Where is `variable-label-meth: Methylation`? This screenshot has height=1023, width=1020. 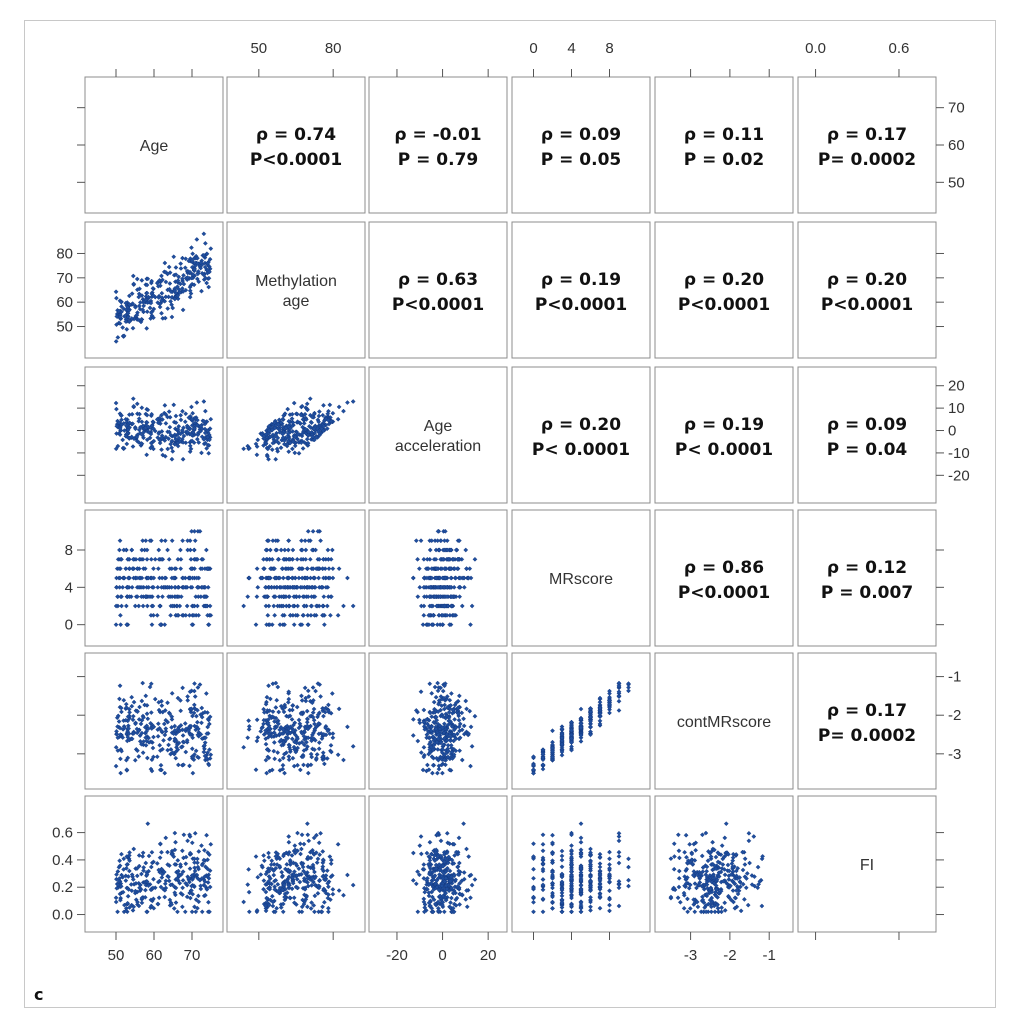
variable-label-meth: Methylation is located at coordinates (296, 281).